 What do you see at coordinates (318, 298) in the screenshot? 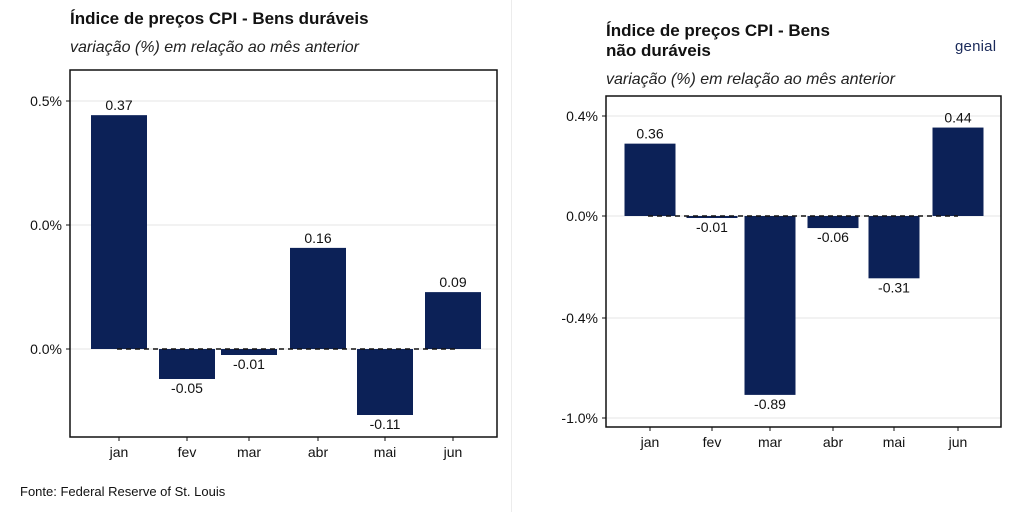
I see `chart-1-bar-abr` at bounding box center [318, 298].